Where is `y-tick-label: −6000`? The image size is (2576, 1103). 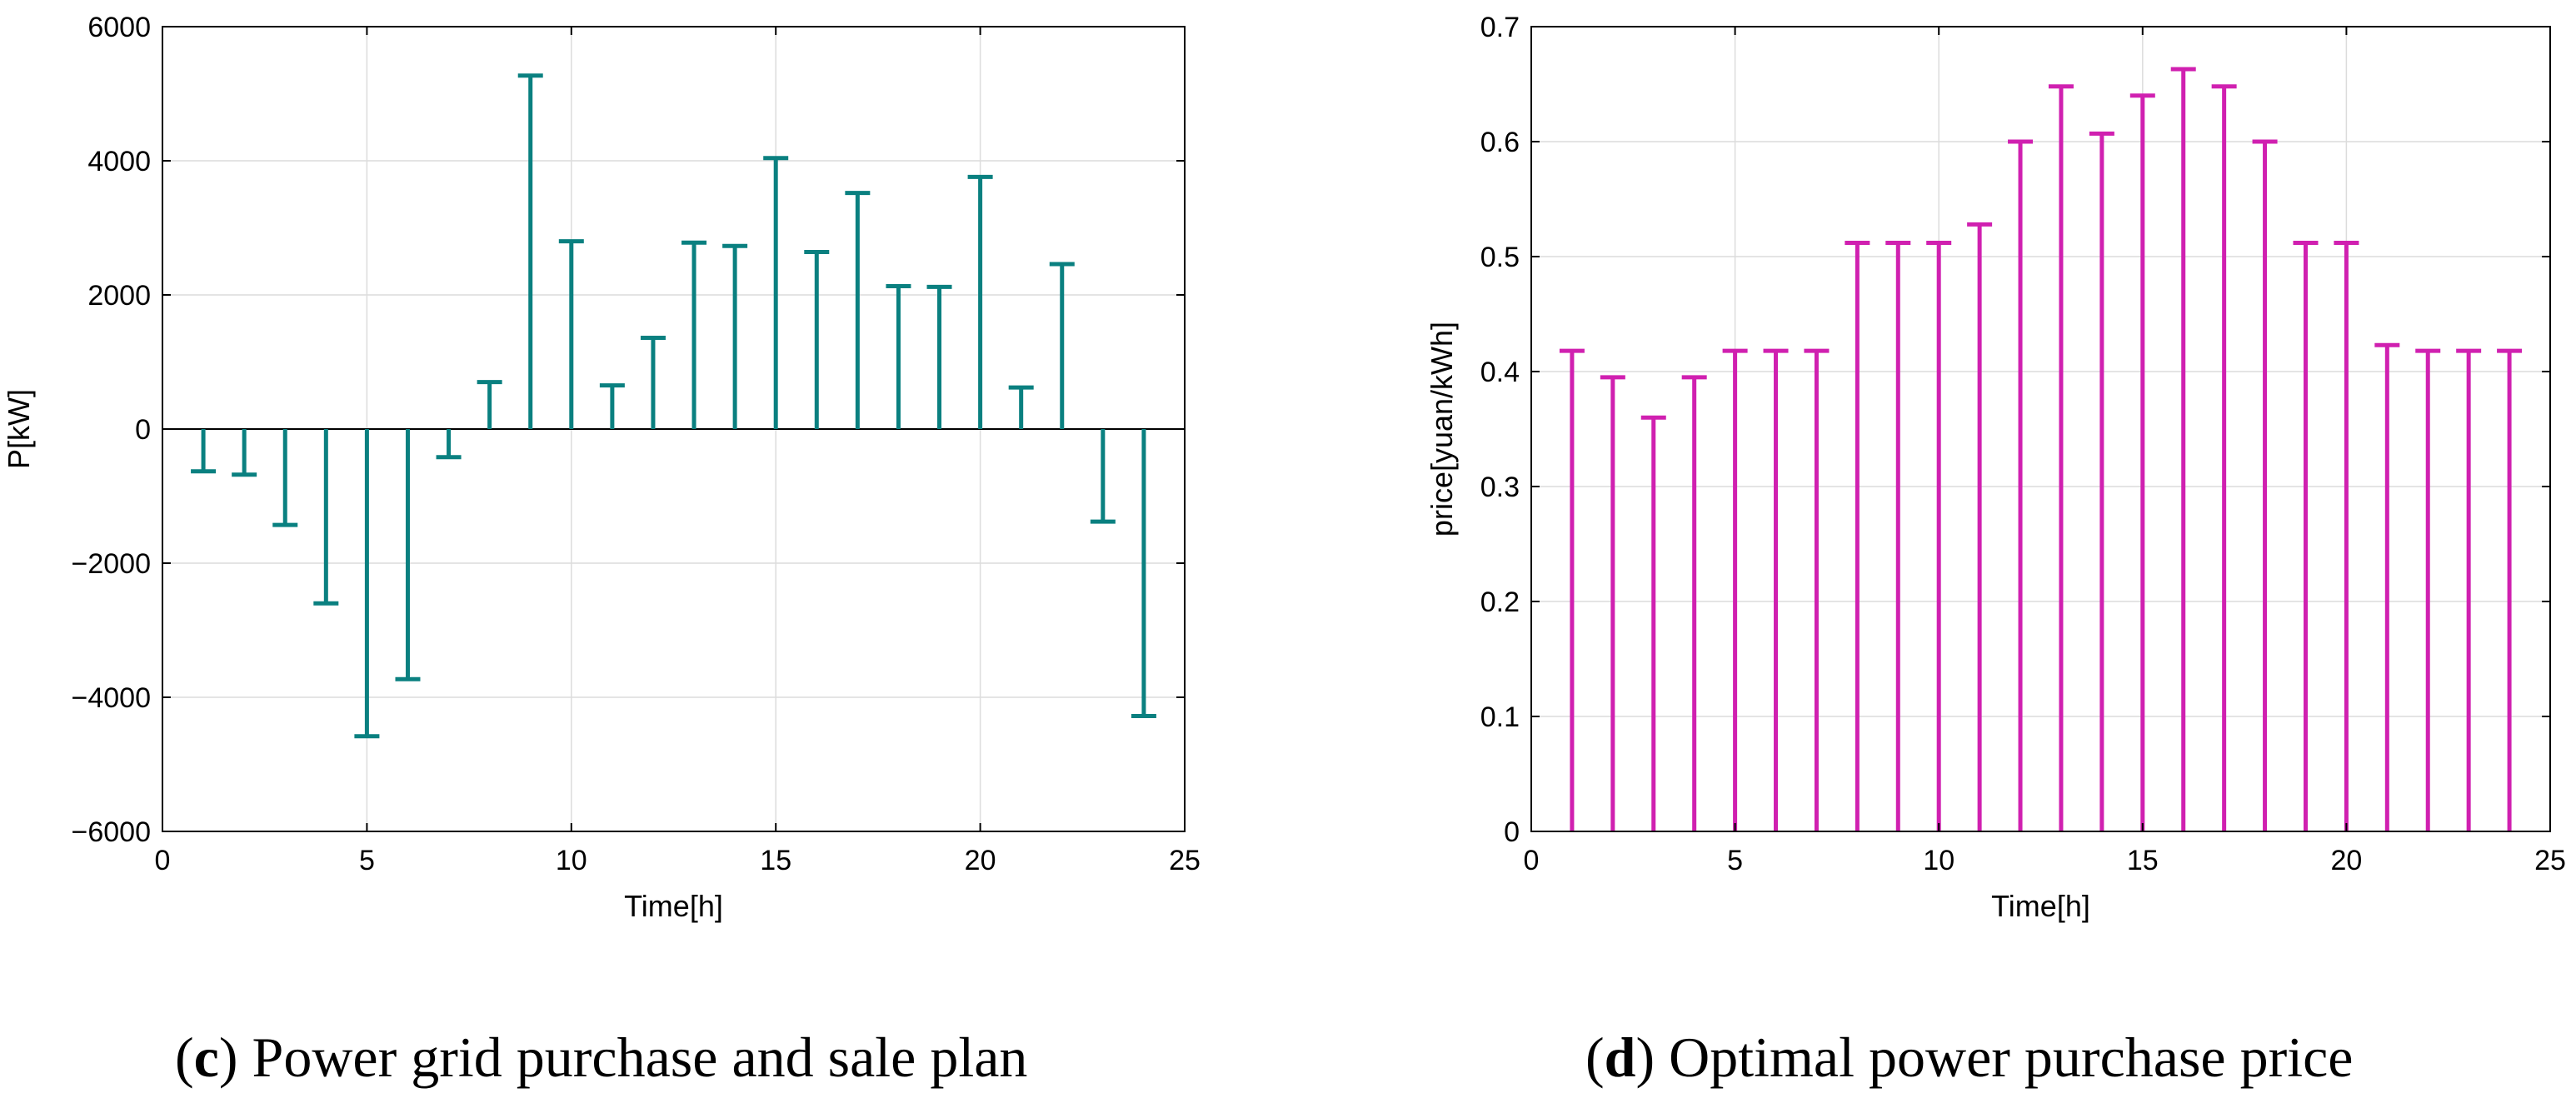 y-tick-label: −6000 is located at coordinates (112, 832).